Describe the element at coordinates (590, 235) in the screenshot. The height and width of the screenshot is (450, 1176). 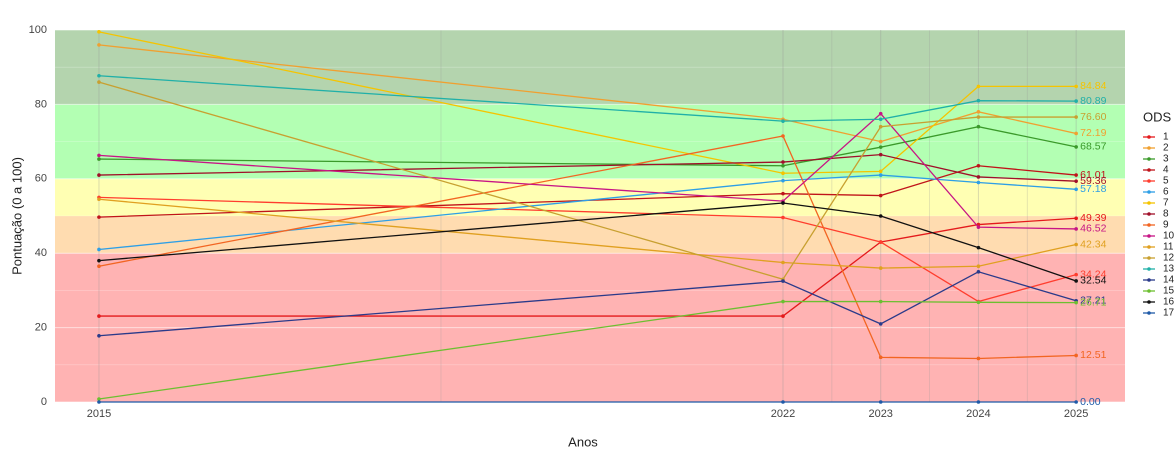
I see `background-band` at that location.